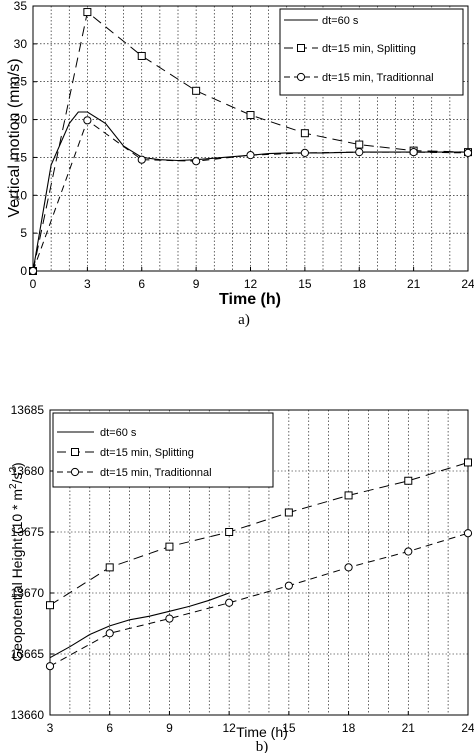  What do you see at coordinates (28, 593) in the screenshot?
I see `y-tick-label: 13670` at bounding box center [28, 593].